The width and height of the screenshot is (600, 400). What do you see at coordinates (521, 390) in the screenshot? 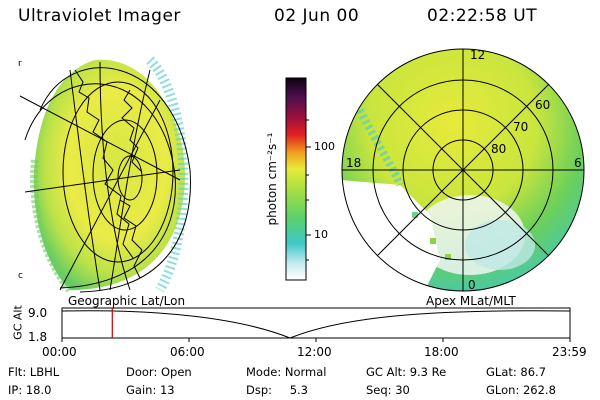
I see `info-glon: GLon: 262.8` at bounding box center [521, 390].